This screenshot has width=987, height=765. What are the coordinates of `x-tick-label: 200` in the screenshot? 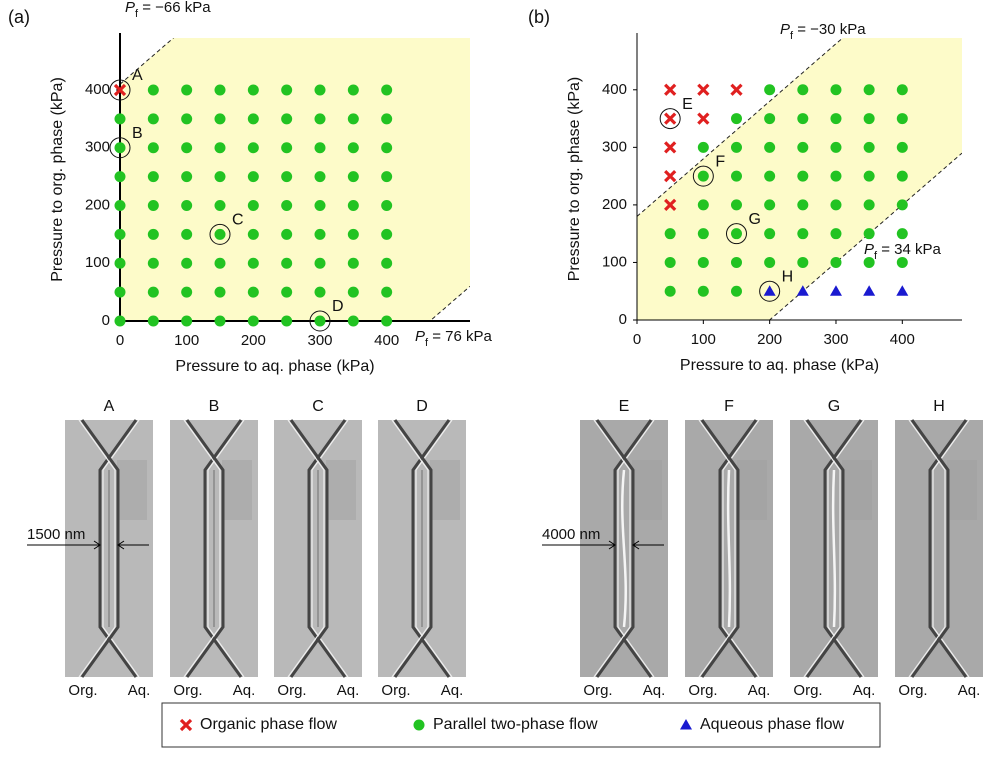 It's located at (253, 340).